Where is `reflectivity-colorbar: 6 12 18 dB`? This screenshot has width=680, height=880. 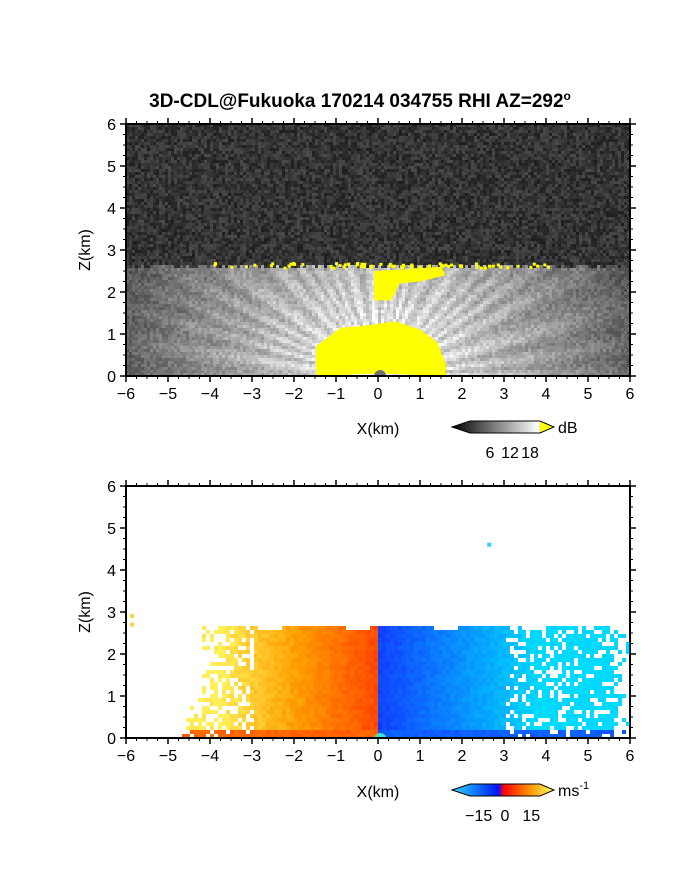 reflectivity-colorbar: 6 12 18 dB is located at coordinates (514, 441).